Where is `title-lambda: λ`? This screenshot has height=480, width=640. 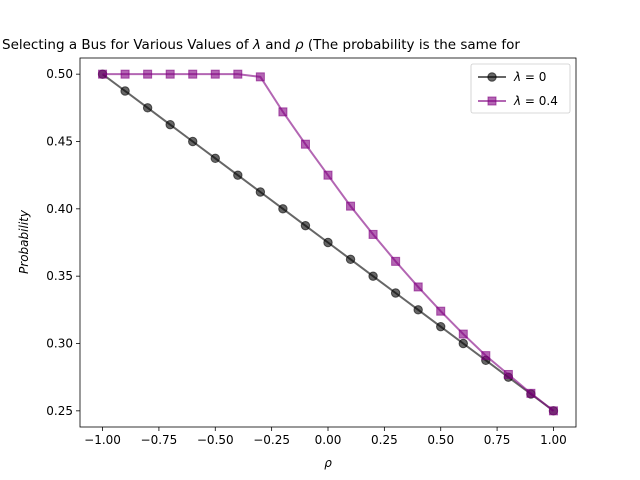
title-lambda: λ is located at coordinates (256, 45).